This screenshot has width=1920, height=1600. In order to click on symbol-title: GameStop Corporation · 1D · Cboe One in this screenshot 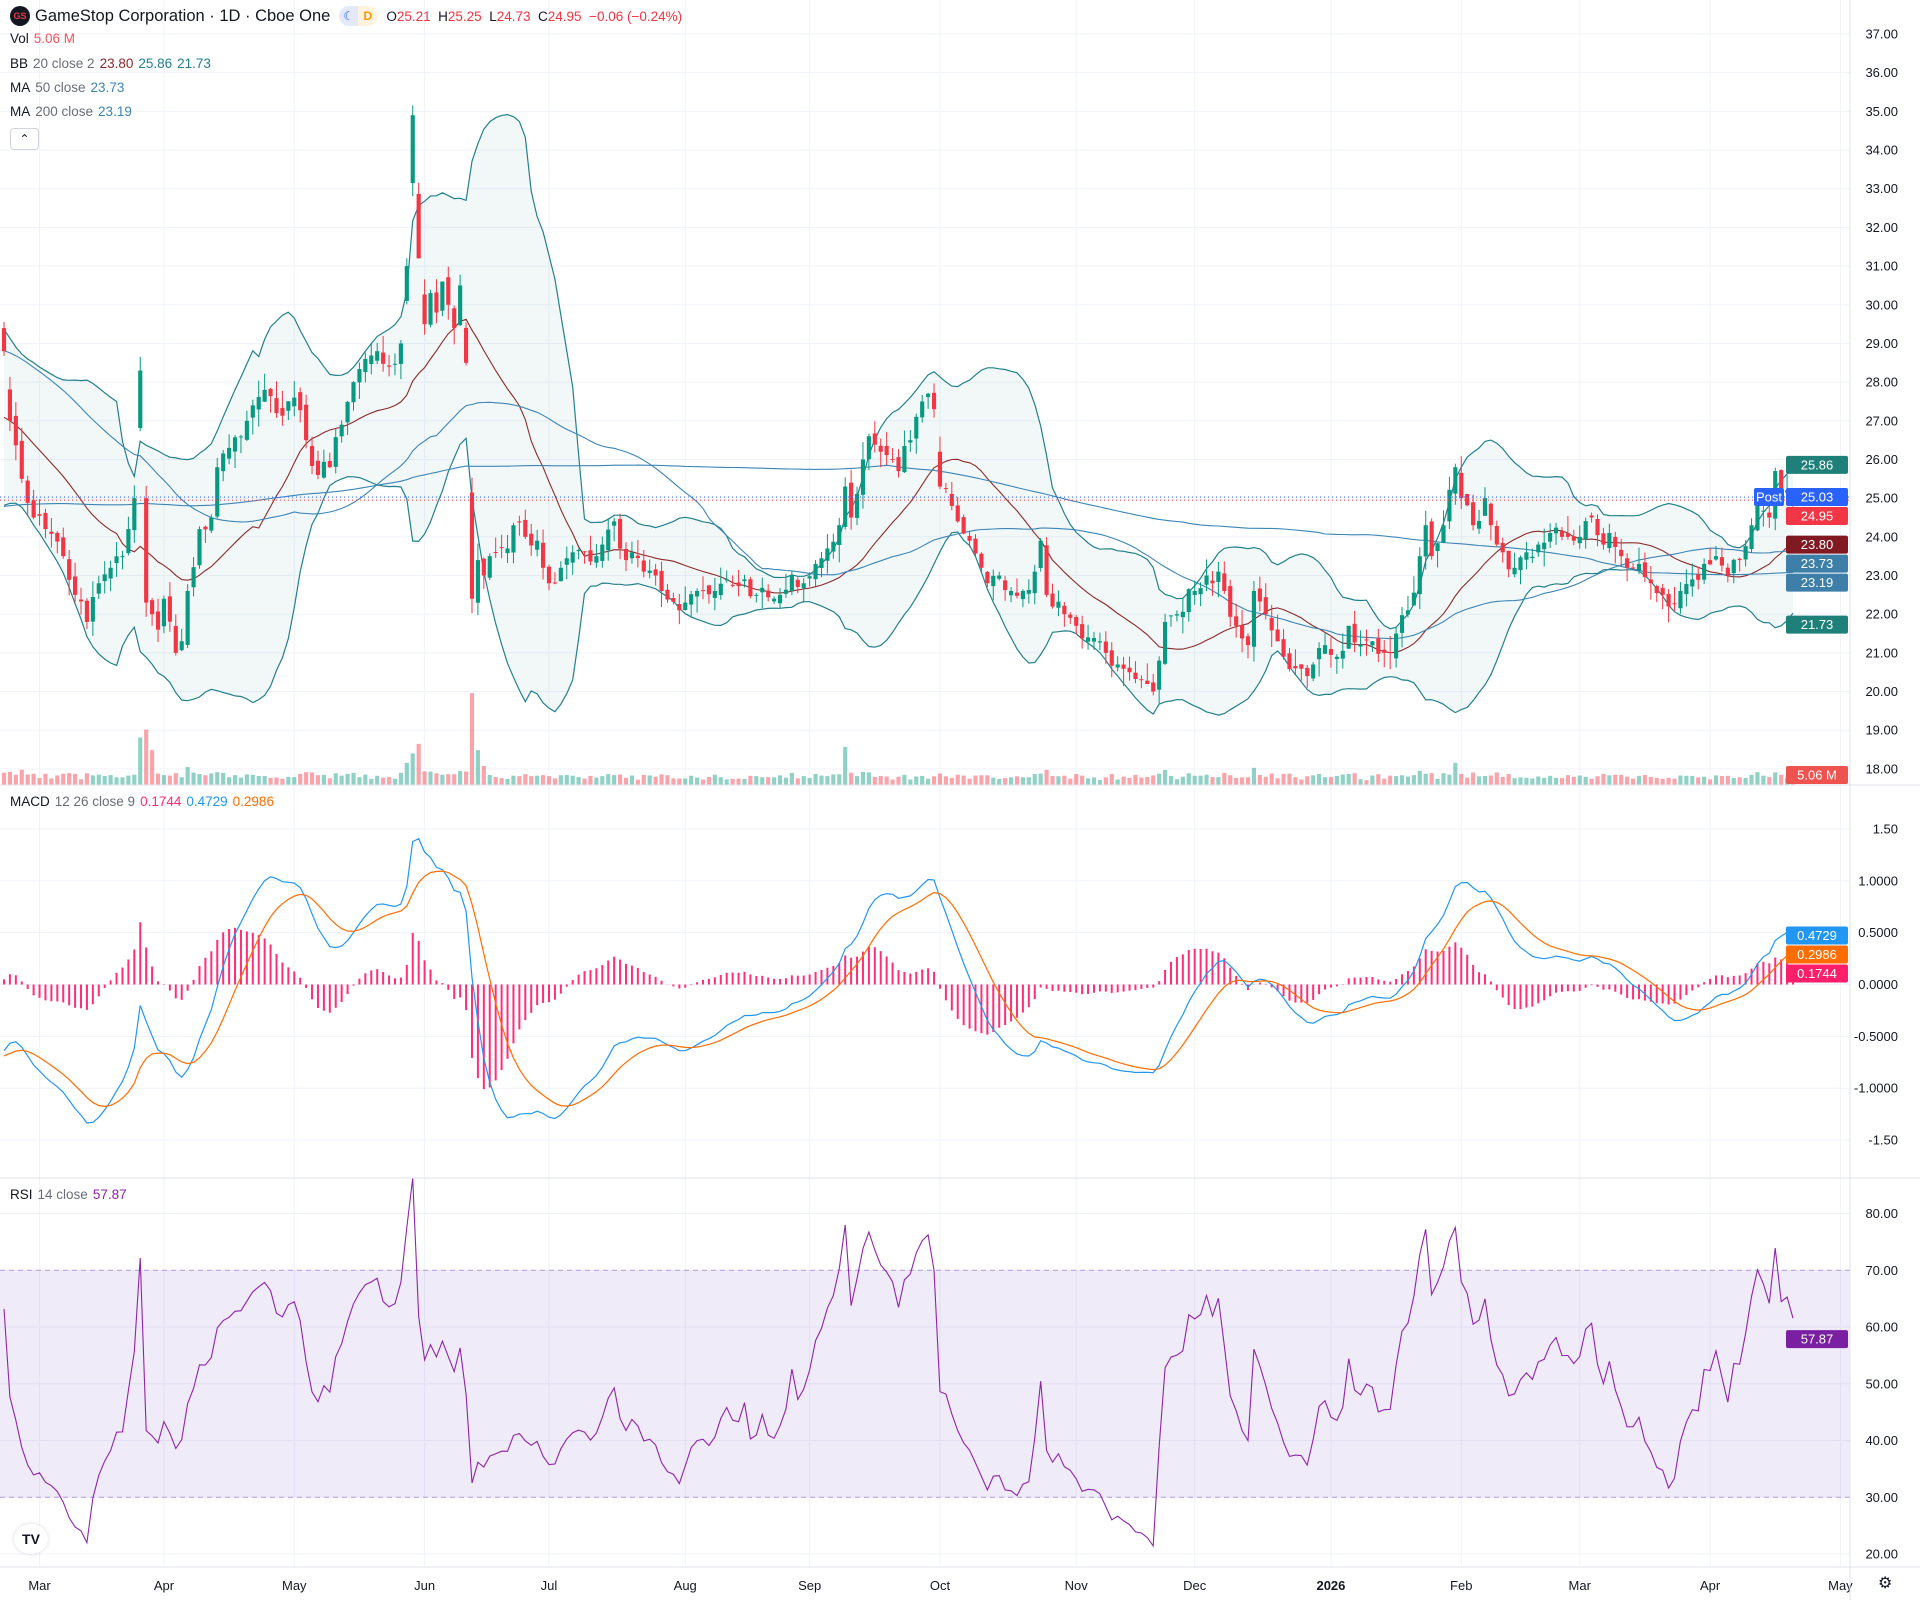, I will do `click(183, 15)`.